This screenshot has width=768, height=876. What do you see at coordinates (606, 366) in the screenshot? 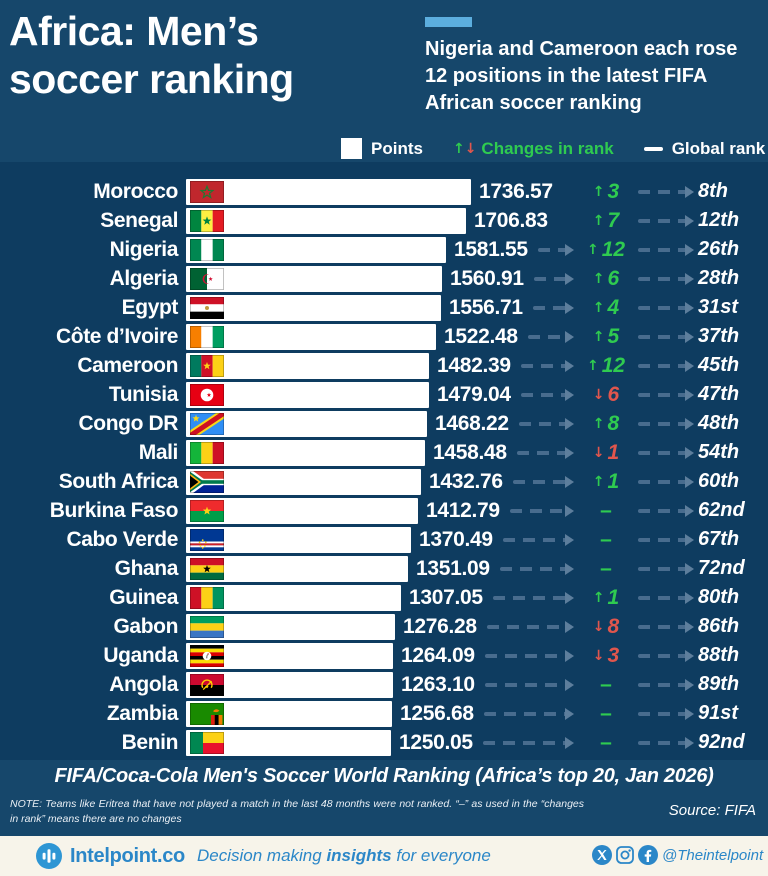
I see `rank-change: ↑ 12` at bounding box center [606, 366].